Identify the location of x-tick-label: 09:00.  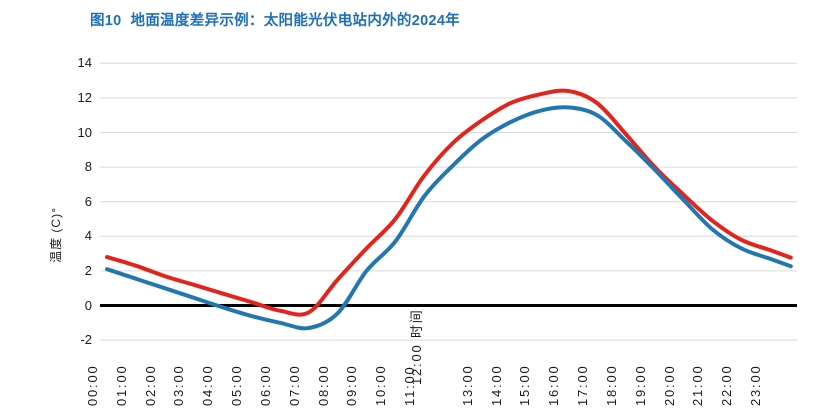
(352, 385).